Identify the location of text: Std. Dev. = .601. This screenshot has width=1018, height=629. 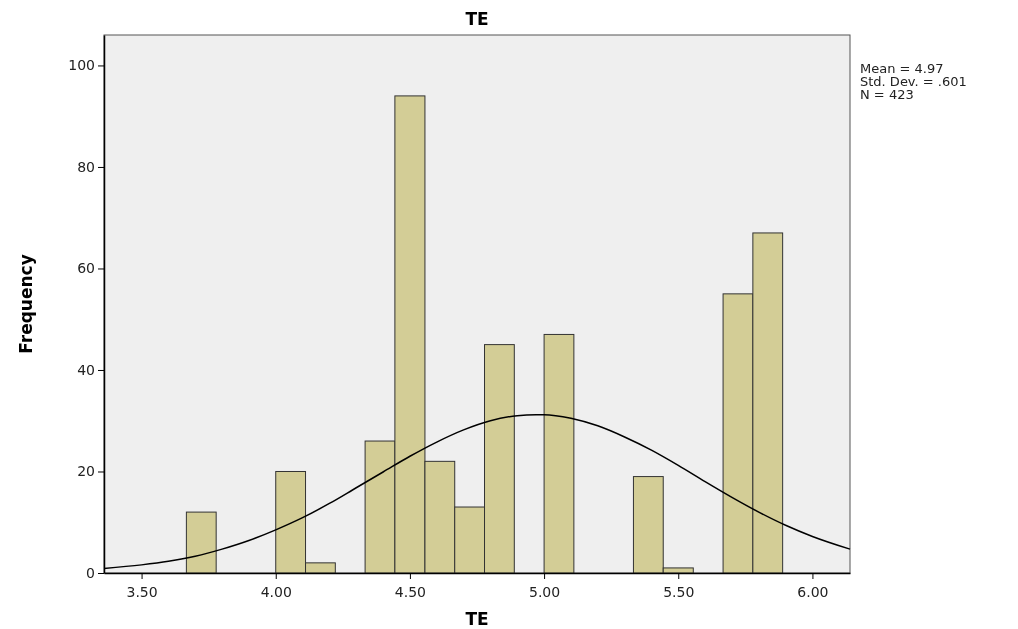
(913, 81).